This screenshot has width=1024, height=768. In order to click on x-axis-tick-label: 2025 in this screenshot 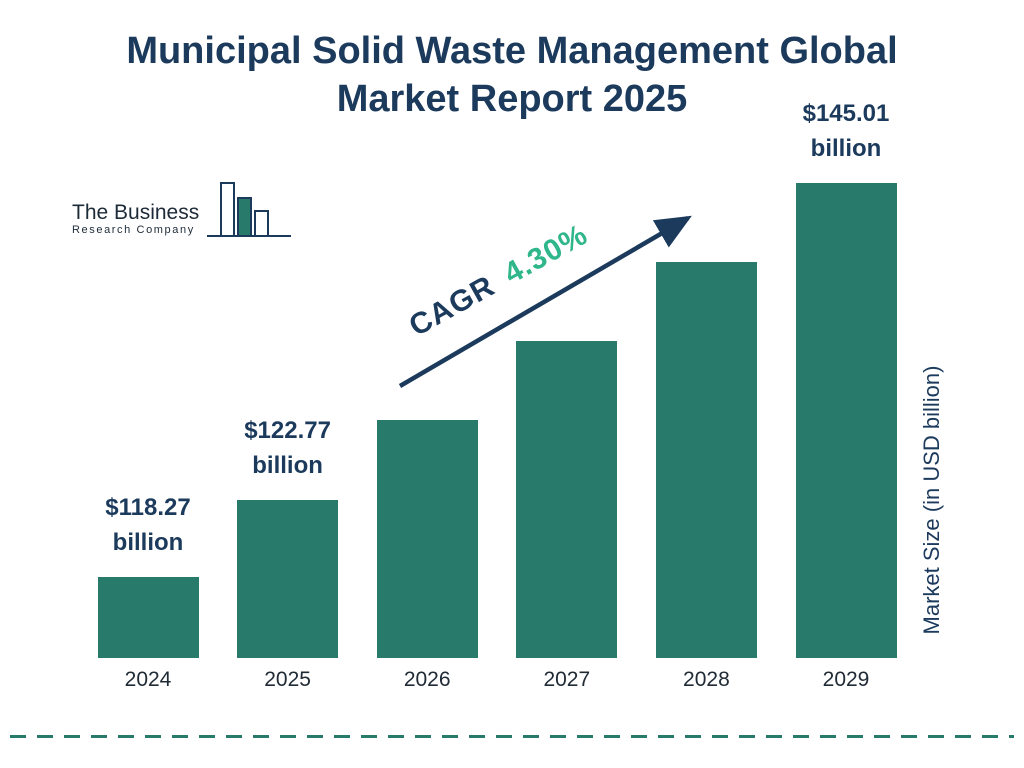, I will do `click(287, 679)`.